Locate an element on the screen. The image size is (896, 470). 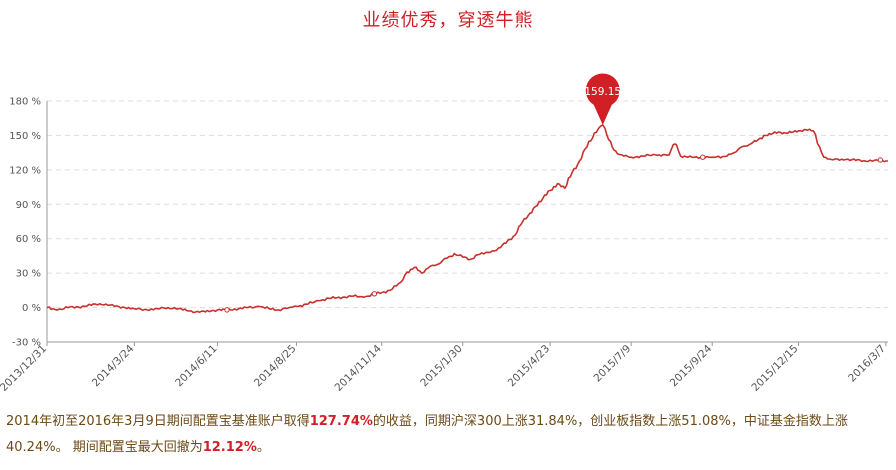
x-tick-label: 2014/11/14 is located at coordinates (359, 368).